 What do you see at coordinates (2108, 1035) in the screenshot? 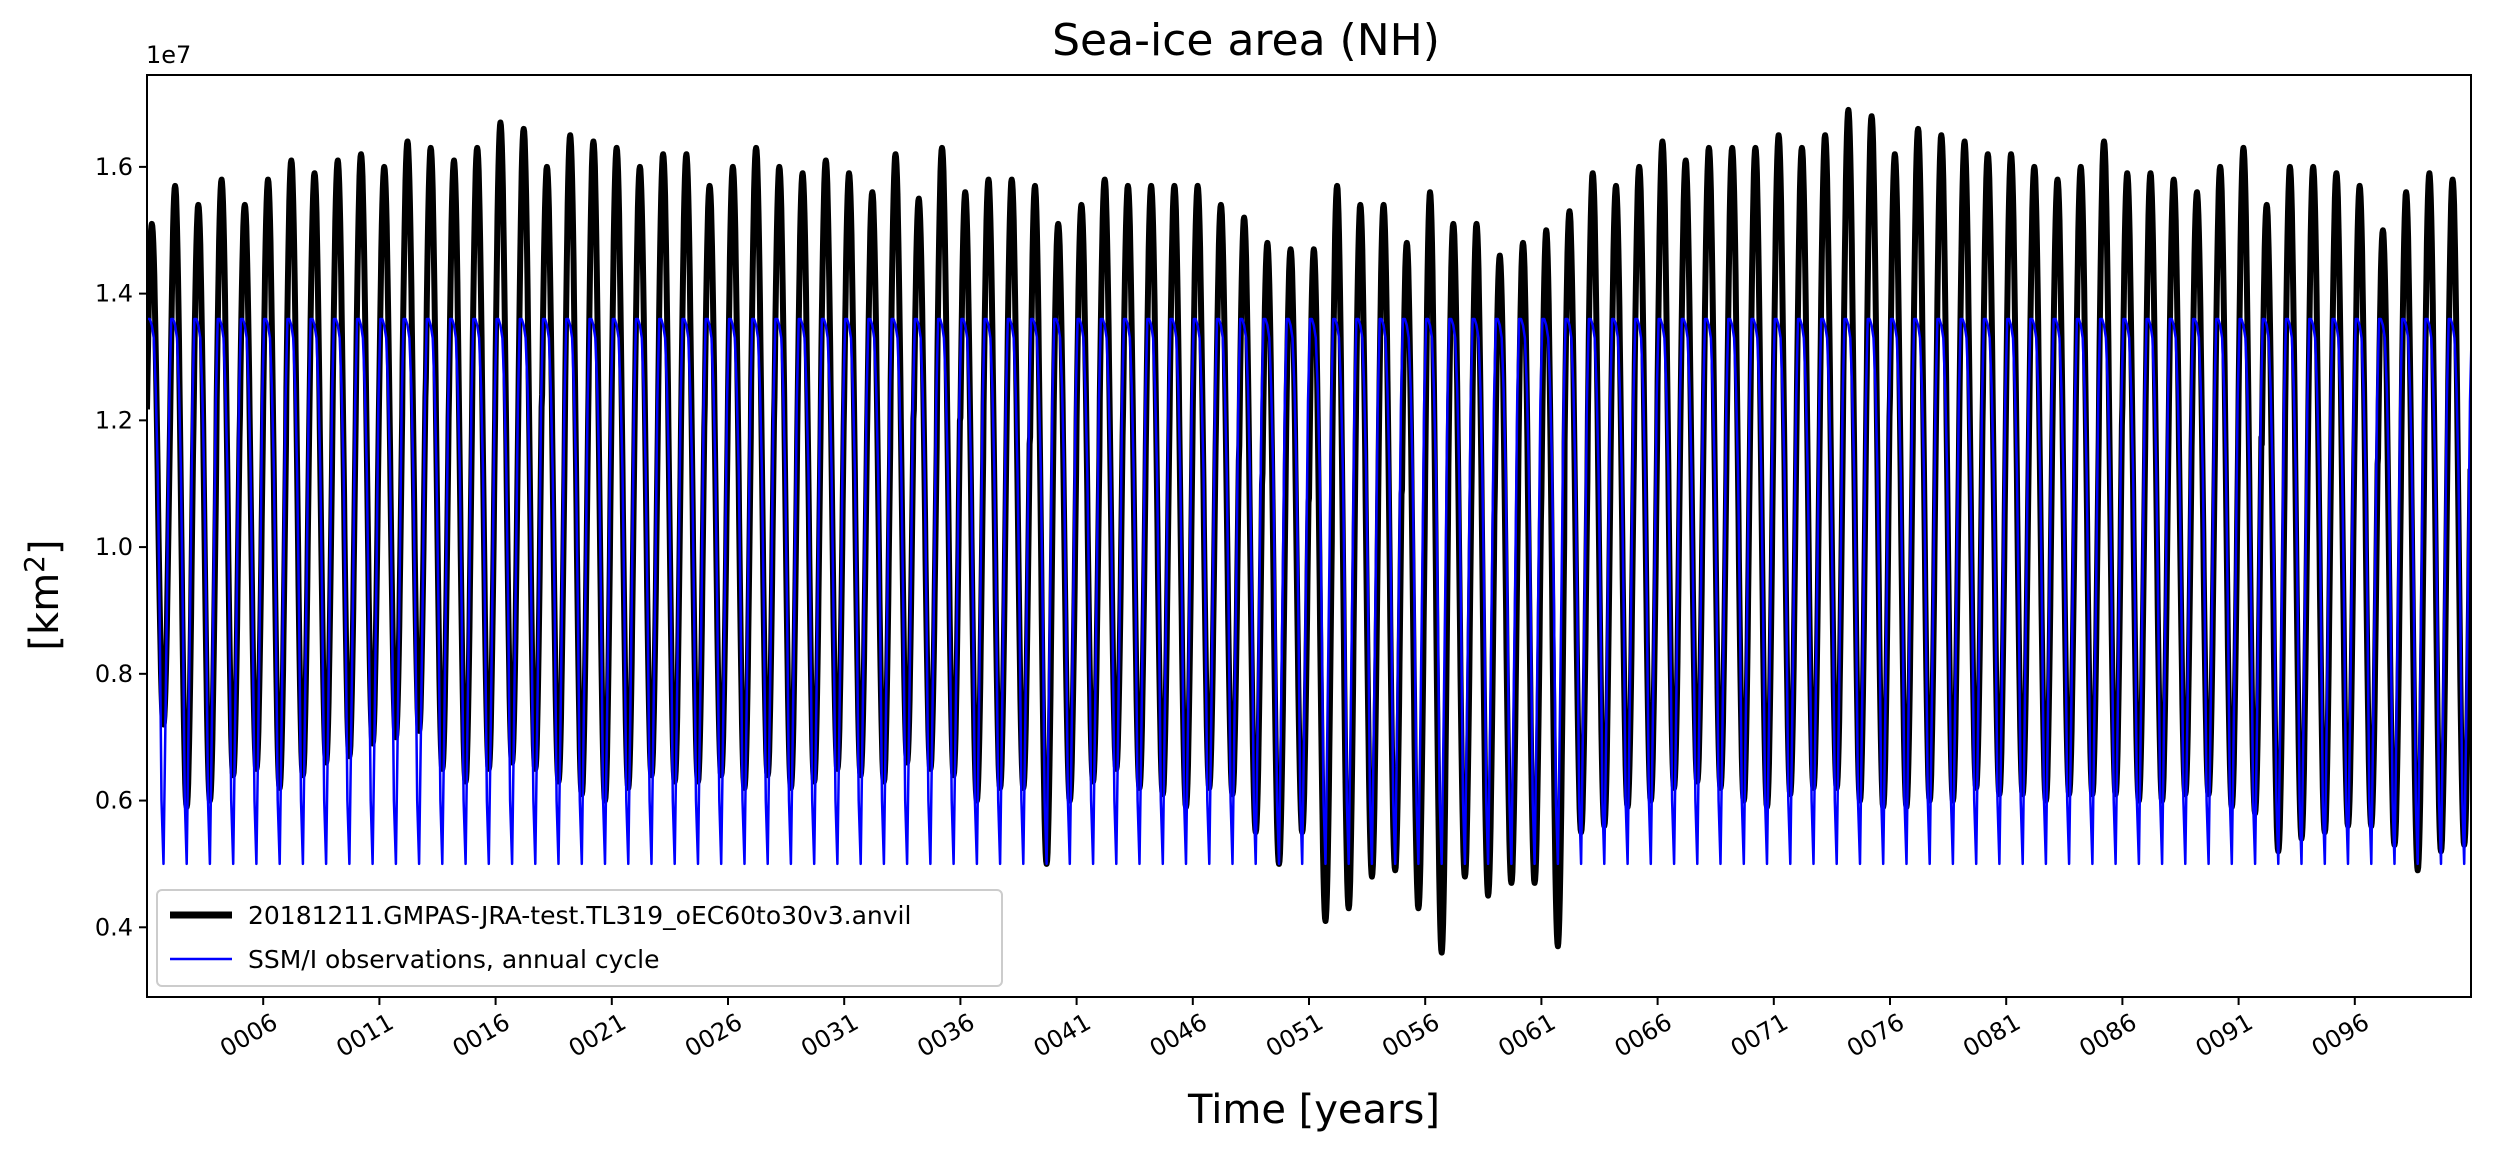
I see `x-tick-label: 0086` at bounding box center [2108, 1035].